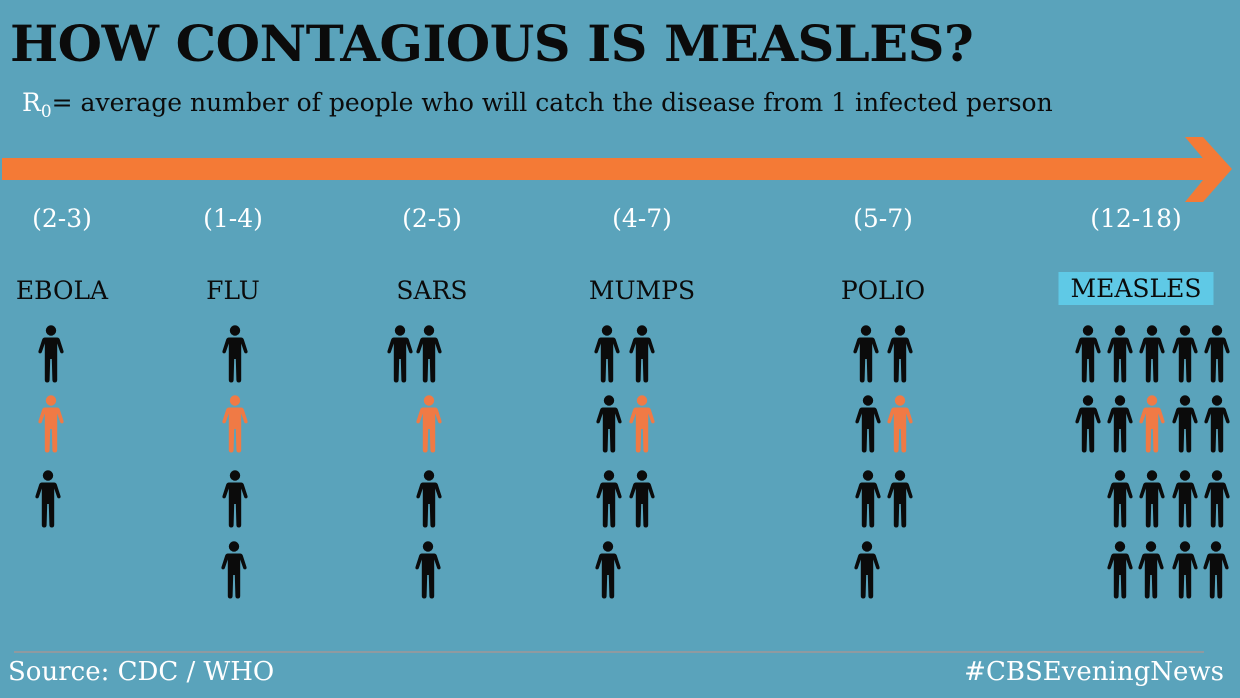 This screenshot has height=698, width=1240. What do you see at coordinates (883, 290) in the screenshot?
I see `disease-label-polio: POLIO` at bounding box center [883, 290].